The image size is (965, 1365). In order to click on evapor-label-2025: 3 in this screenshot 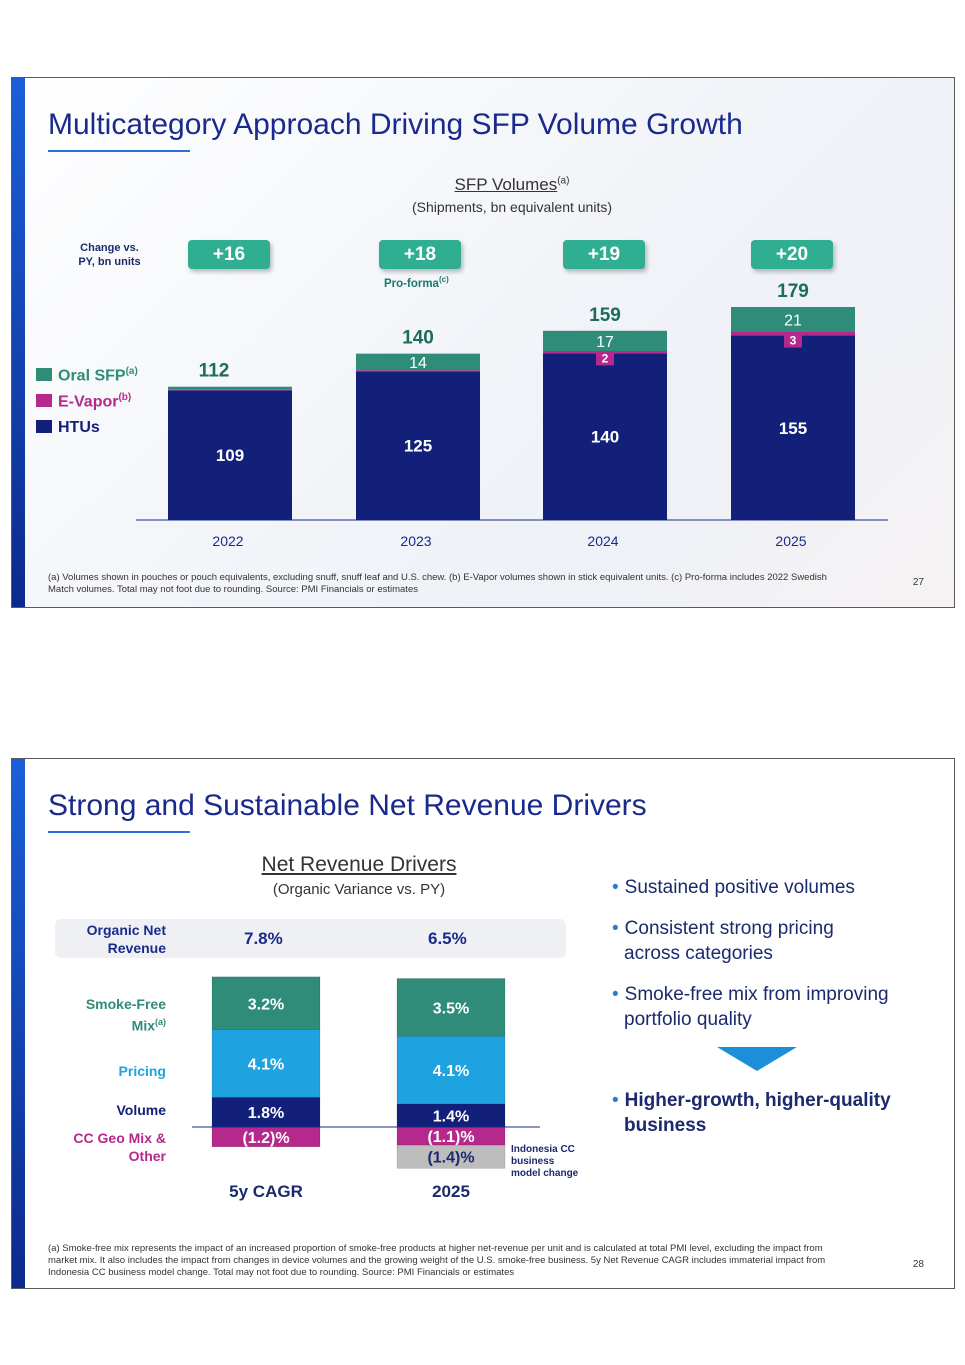, I will do `click(793, 341)`.